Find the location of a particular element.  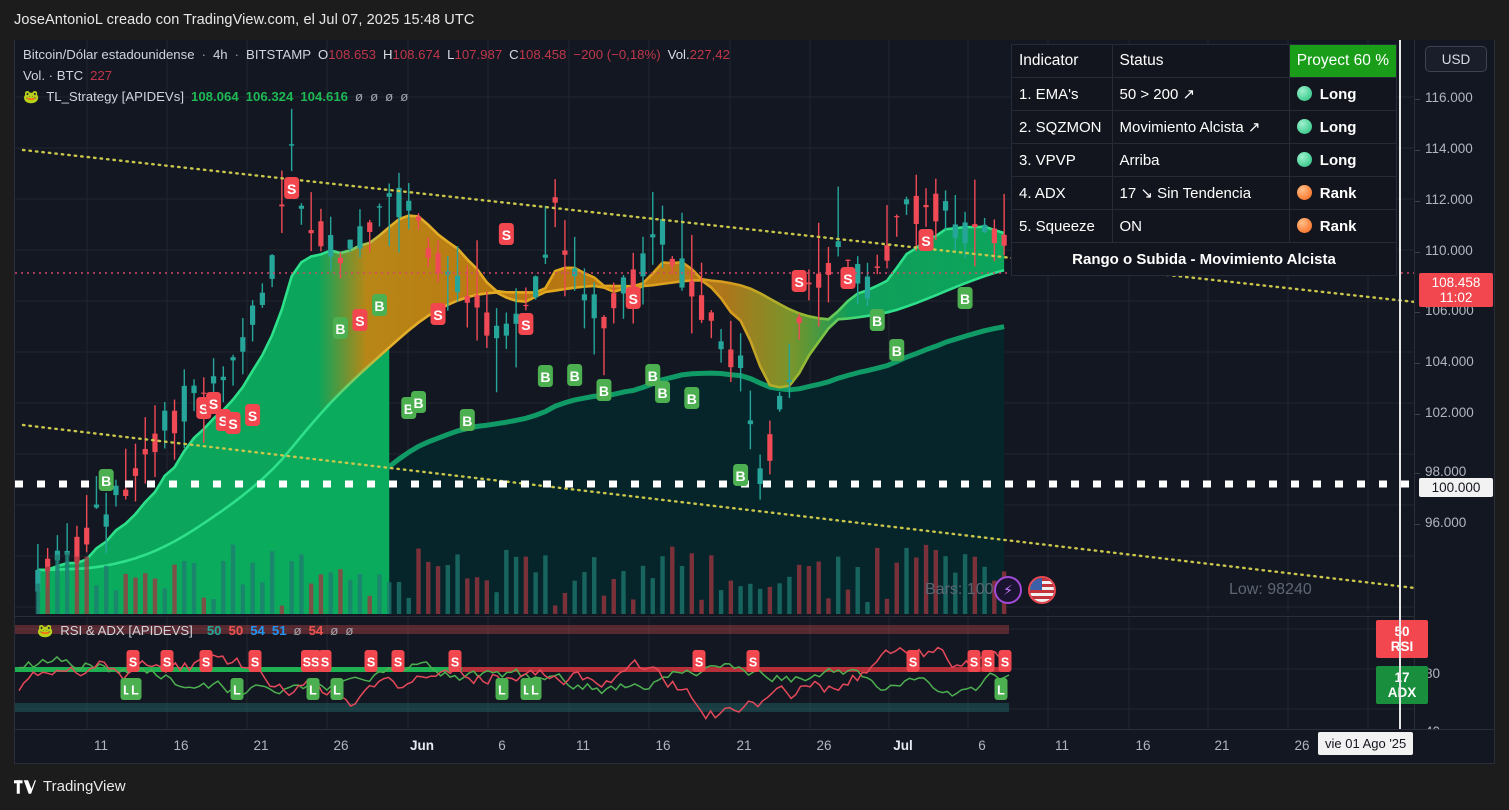

price-tick-102000: 102.000 is located at coordinates (1444, 412).